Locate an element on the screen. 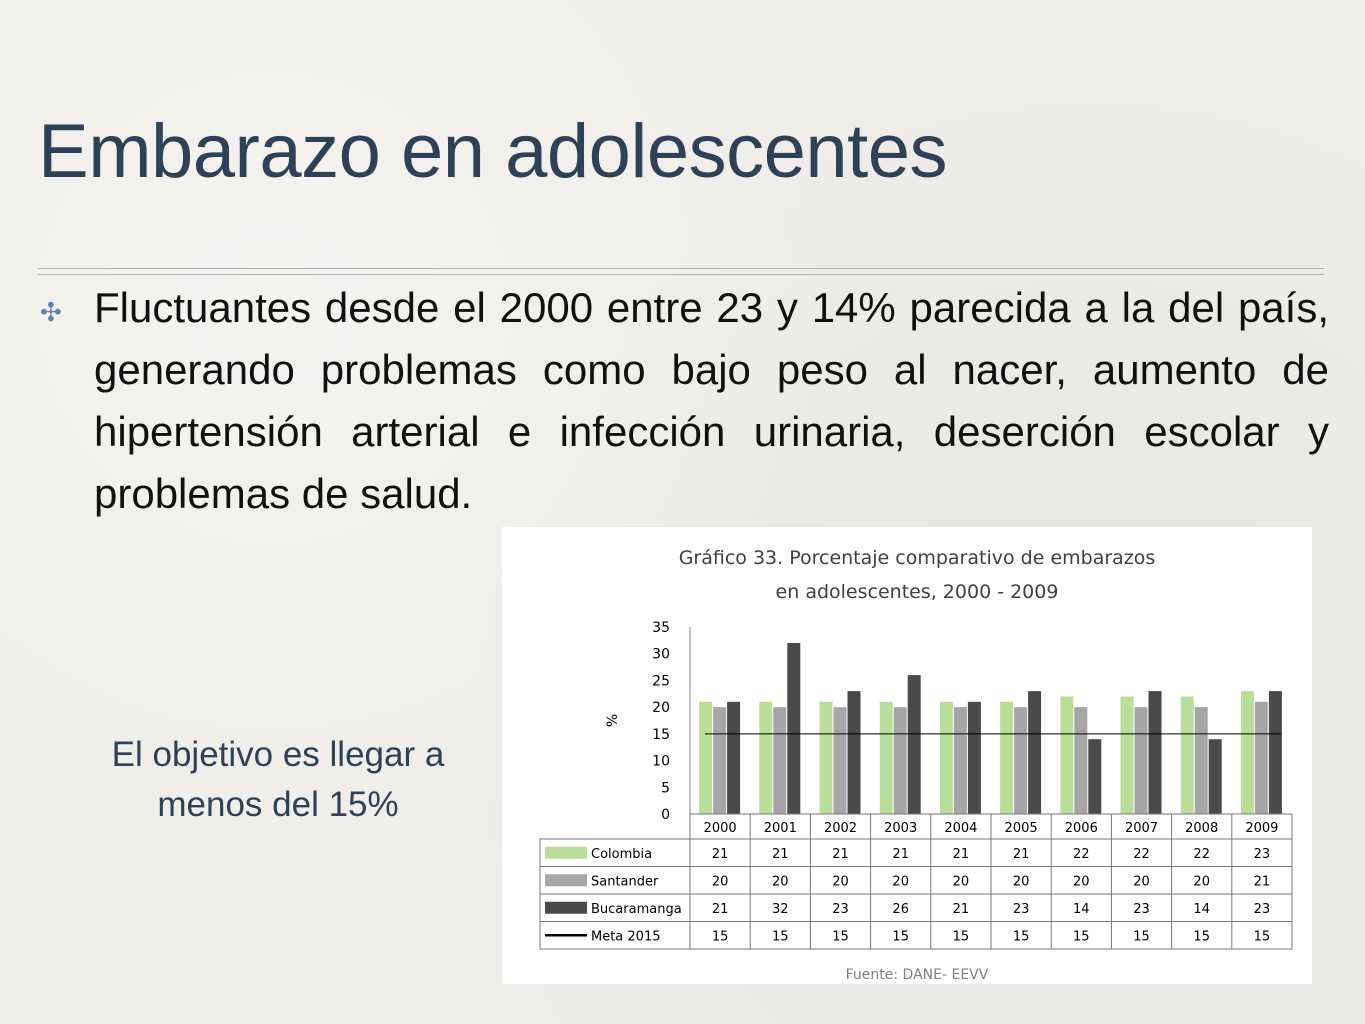 This screenshot has width=1365, height=1024. x-category-label: 2007 is located at coordinates (1141, 828).